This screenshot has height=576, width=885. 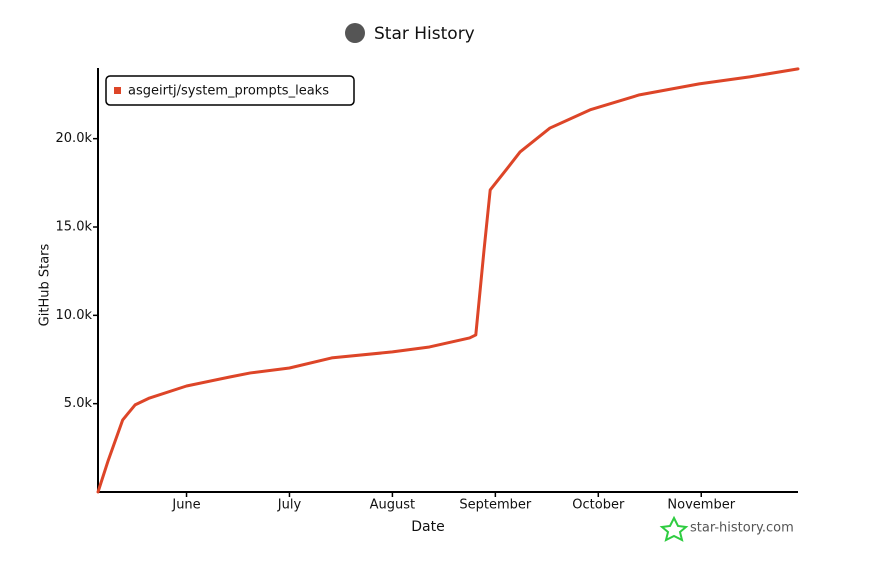 What do you see at coordinates (742, 528) in the screenshot?
I see `watermark: star-history.com` at bounding box center [742, 528].